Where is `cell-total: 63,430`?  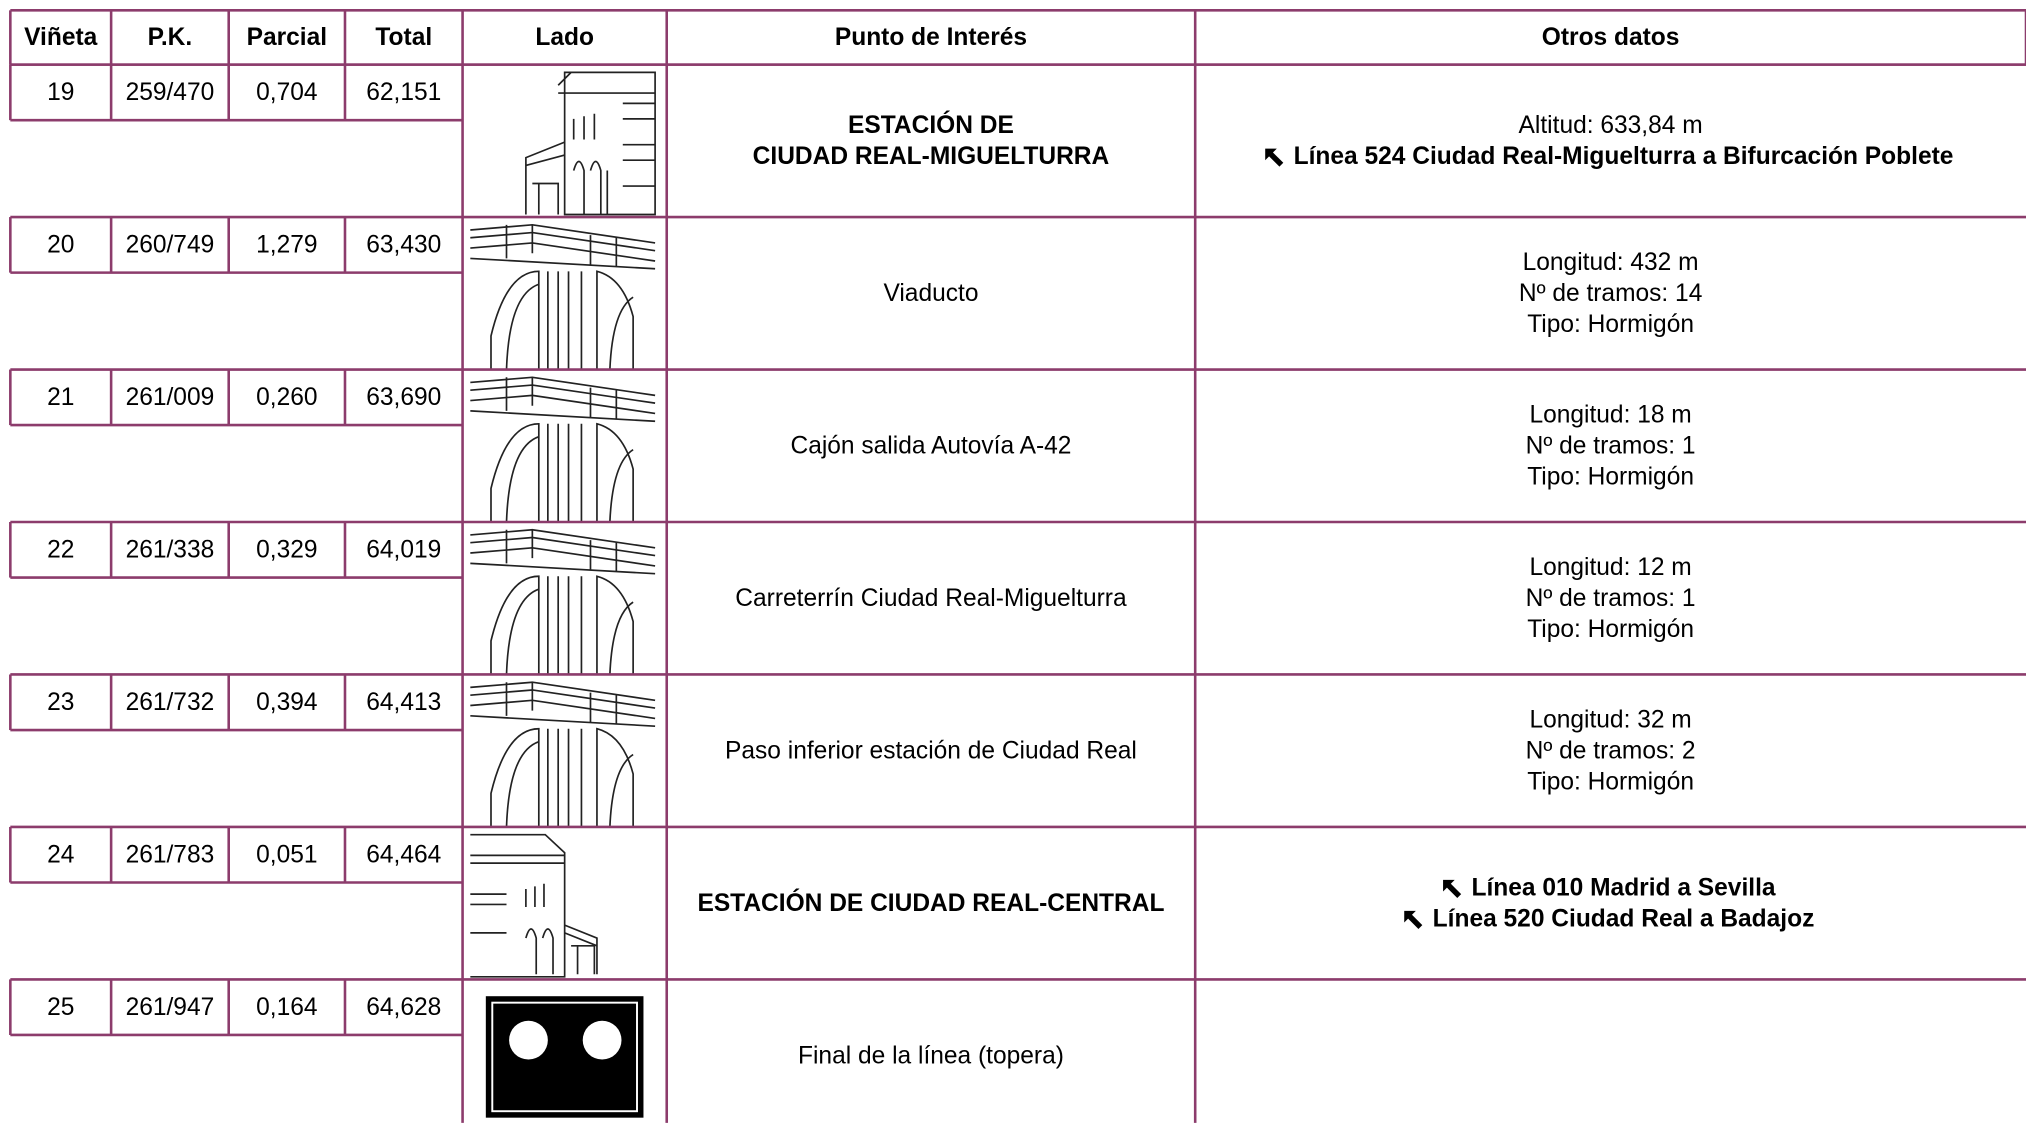 cell-total: 63,430 is located at coordinates (403, 245).